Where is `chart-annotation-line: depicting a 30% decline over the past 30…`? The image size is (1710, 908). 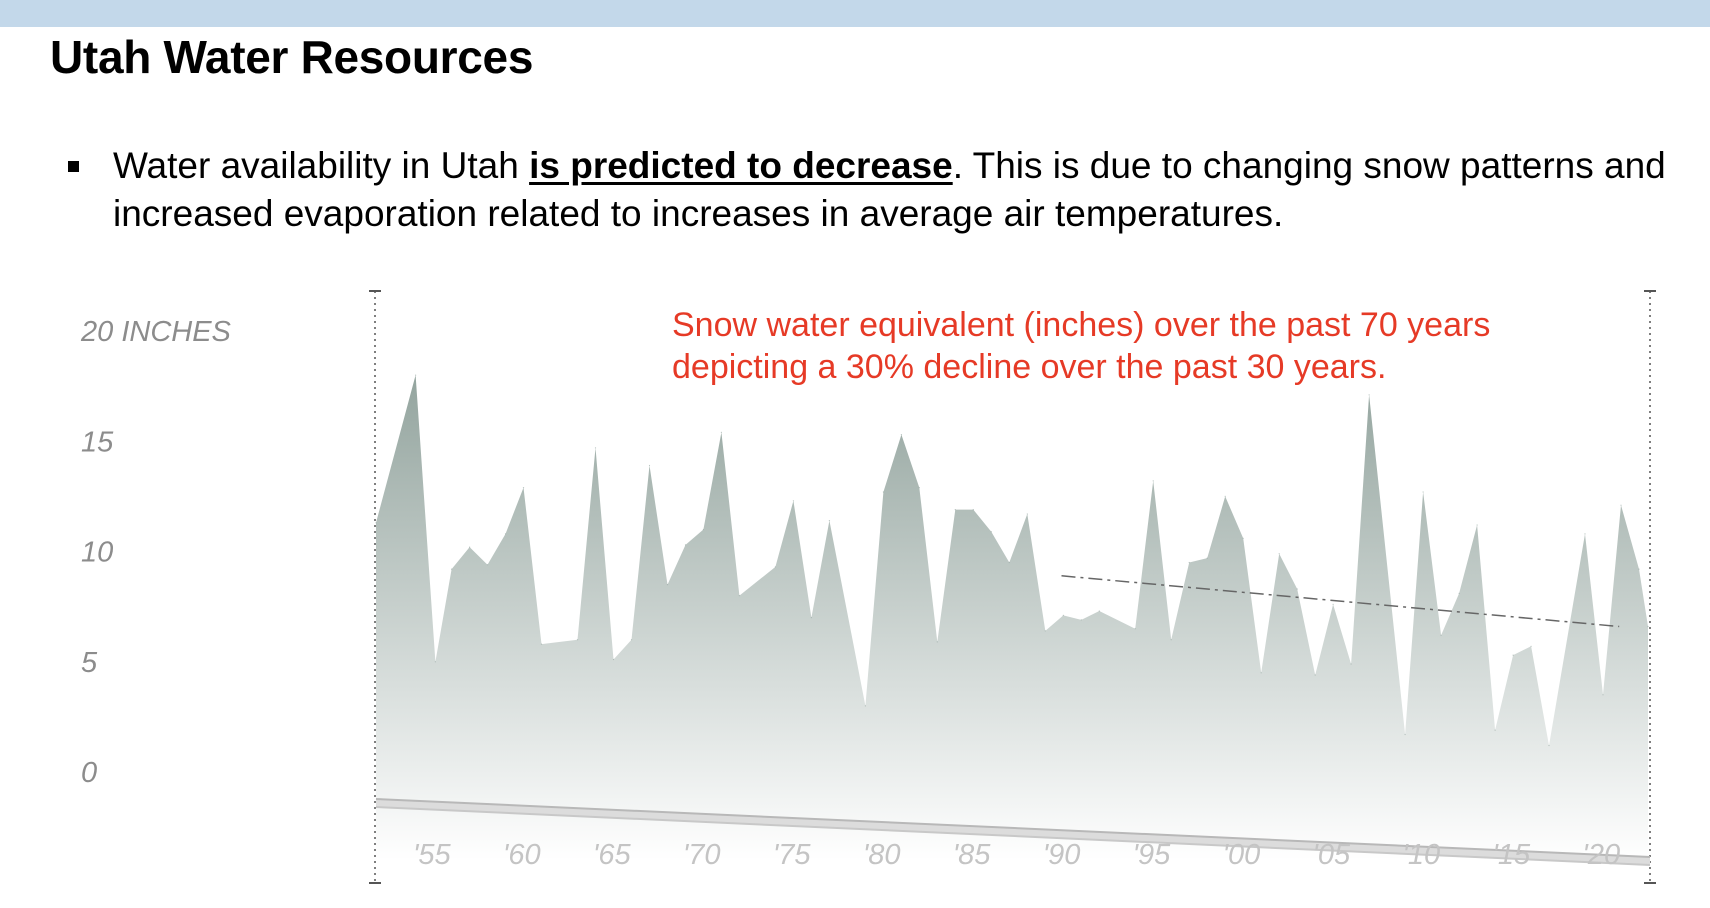
chart-annotation-line: depicting a 30% decline over the past 30… is located at coordinates (1029, 367).